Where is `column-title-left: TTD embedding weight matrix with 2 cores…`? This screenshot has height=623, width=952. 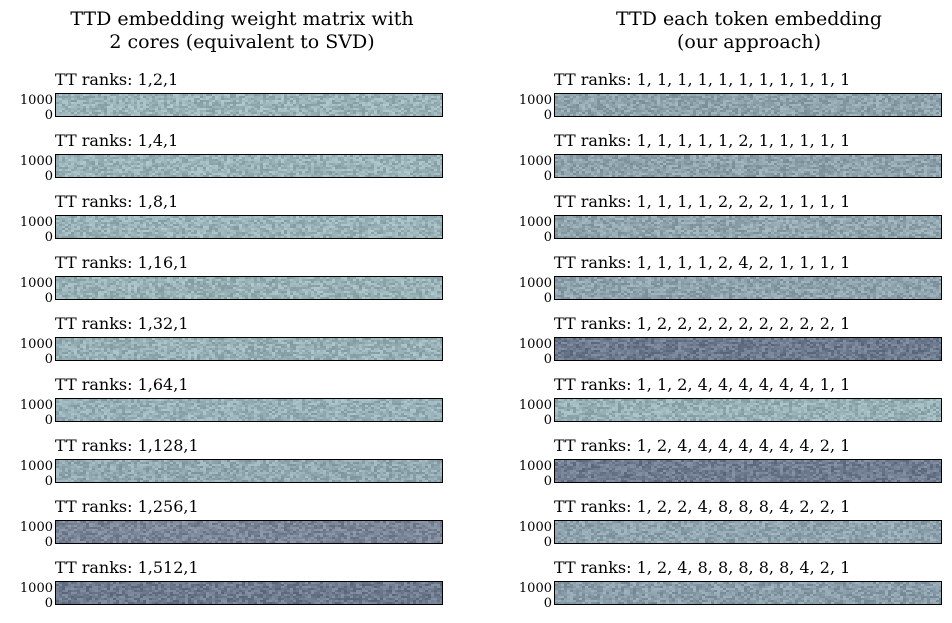 column-title-left: TTD embedding weight matrix with 2 cores… is located at coordinates (242, 31).